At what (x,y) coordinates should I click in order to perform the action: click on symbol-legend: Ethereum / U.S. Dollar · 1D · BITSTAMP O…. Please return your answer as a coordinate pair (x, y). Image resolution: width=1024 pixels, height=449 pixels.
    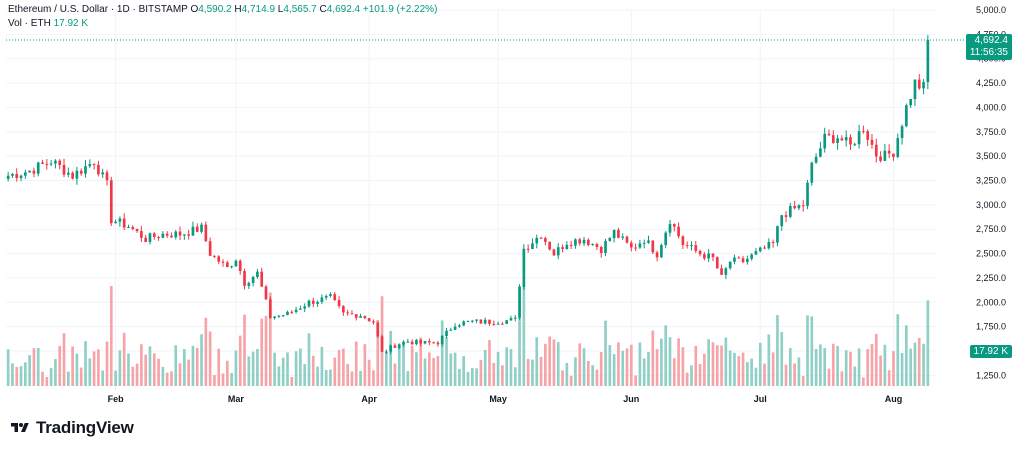
    Looking at the image, I should click on (222, 9).